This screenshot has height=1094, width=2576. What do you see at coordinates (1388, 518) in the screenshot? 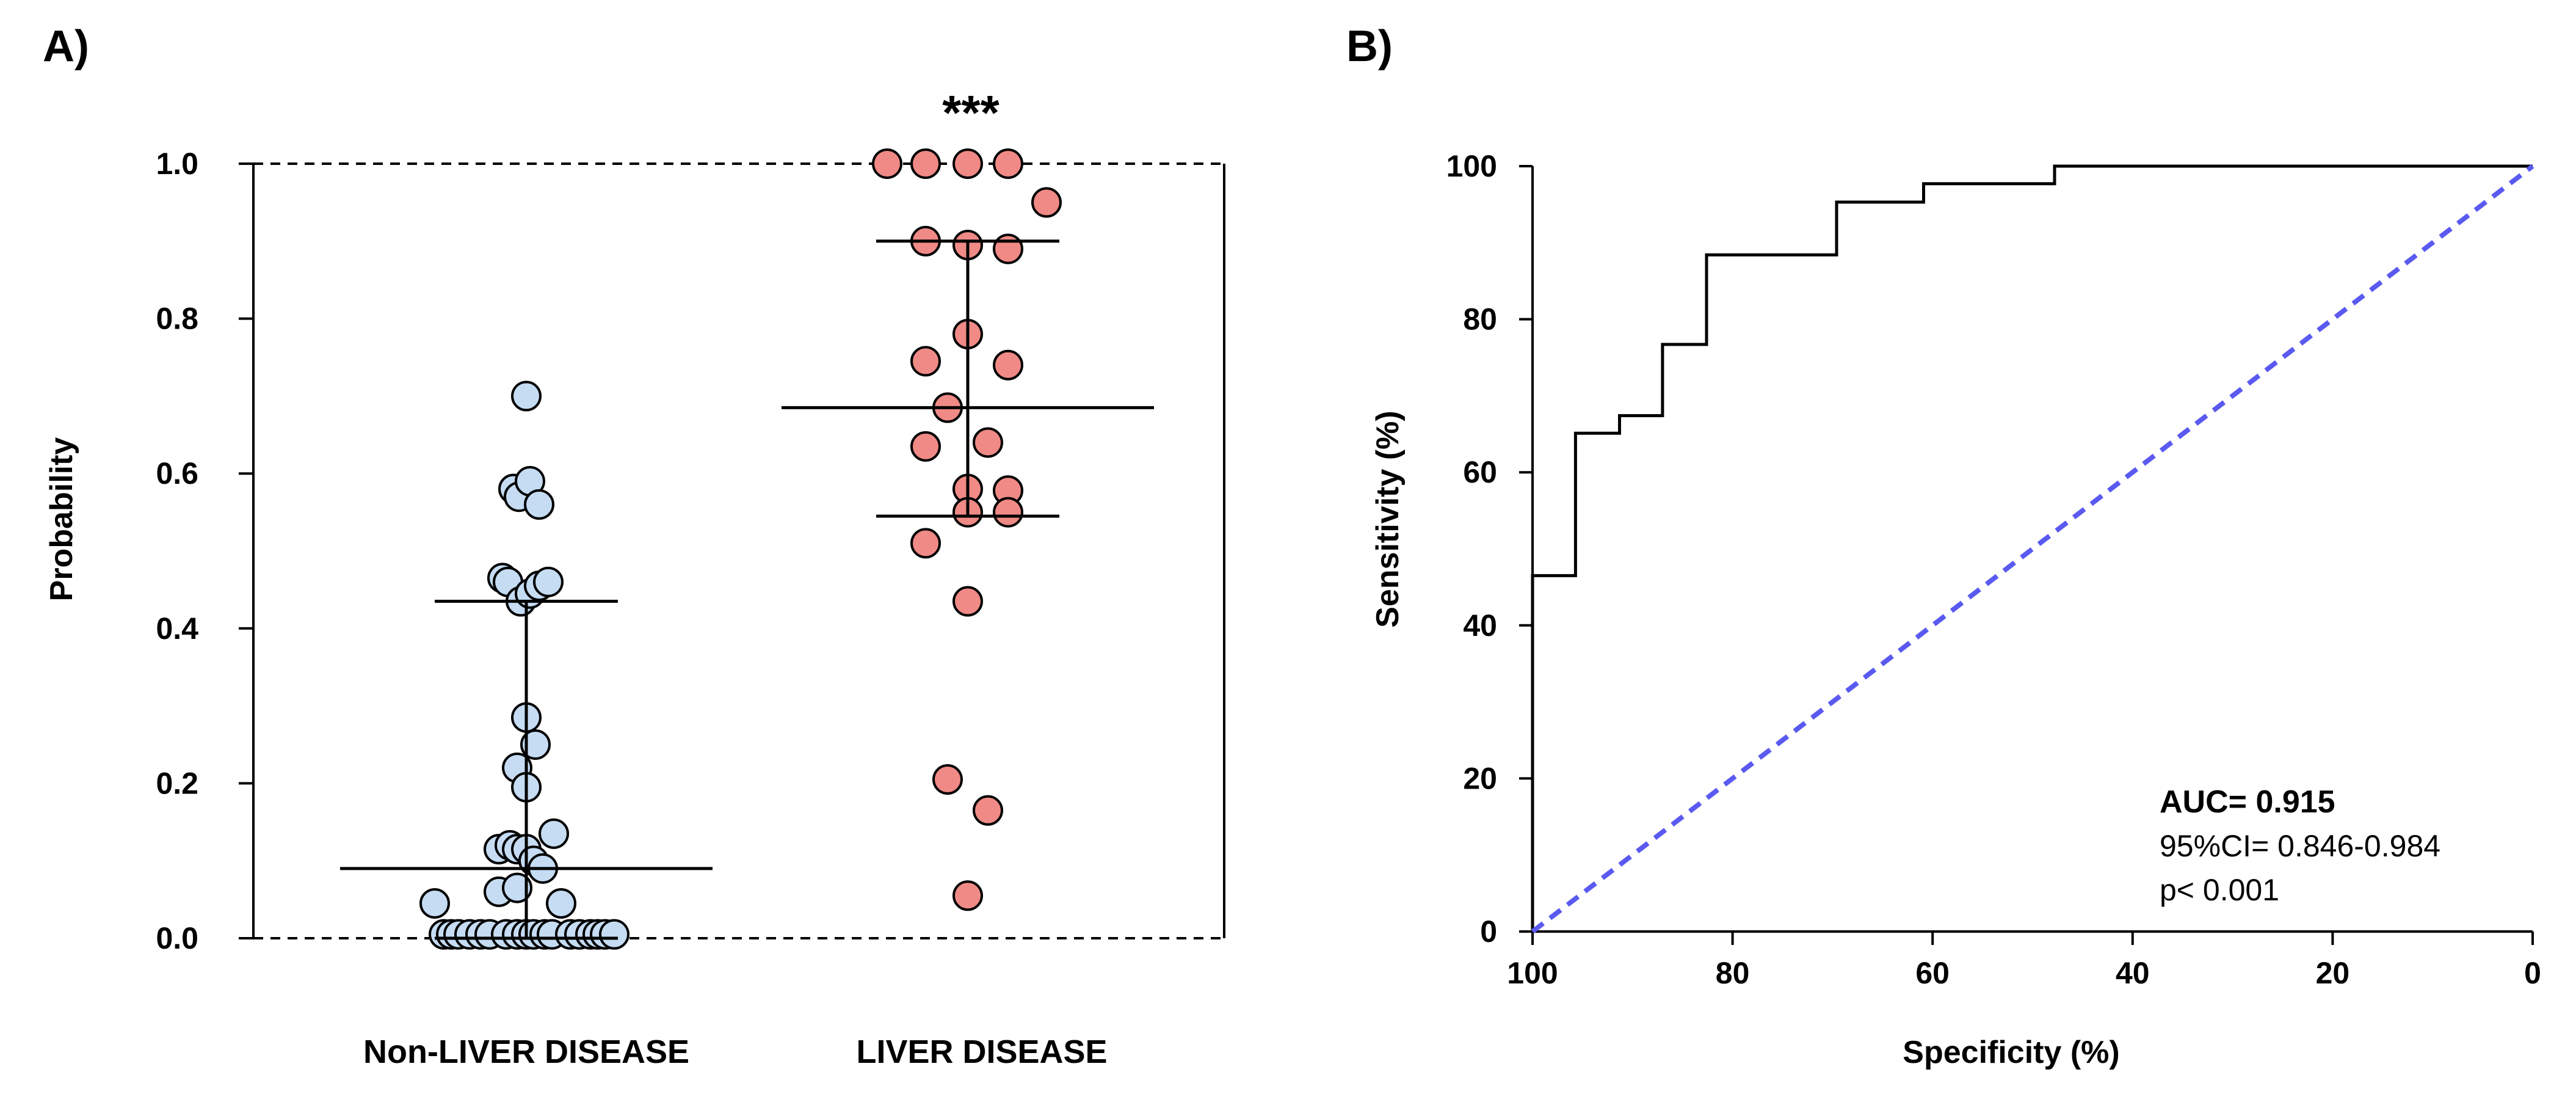
I see `panel-b-y-axis-title: Sensitivity (%)` at bounding box center [1388, 518].